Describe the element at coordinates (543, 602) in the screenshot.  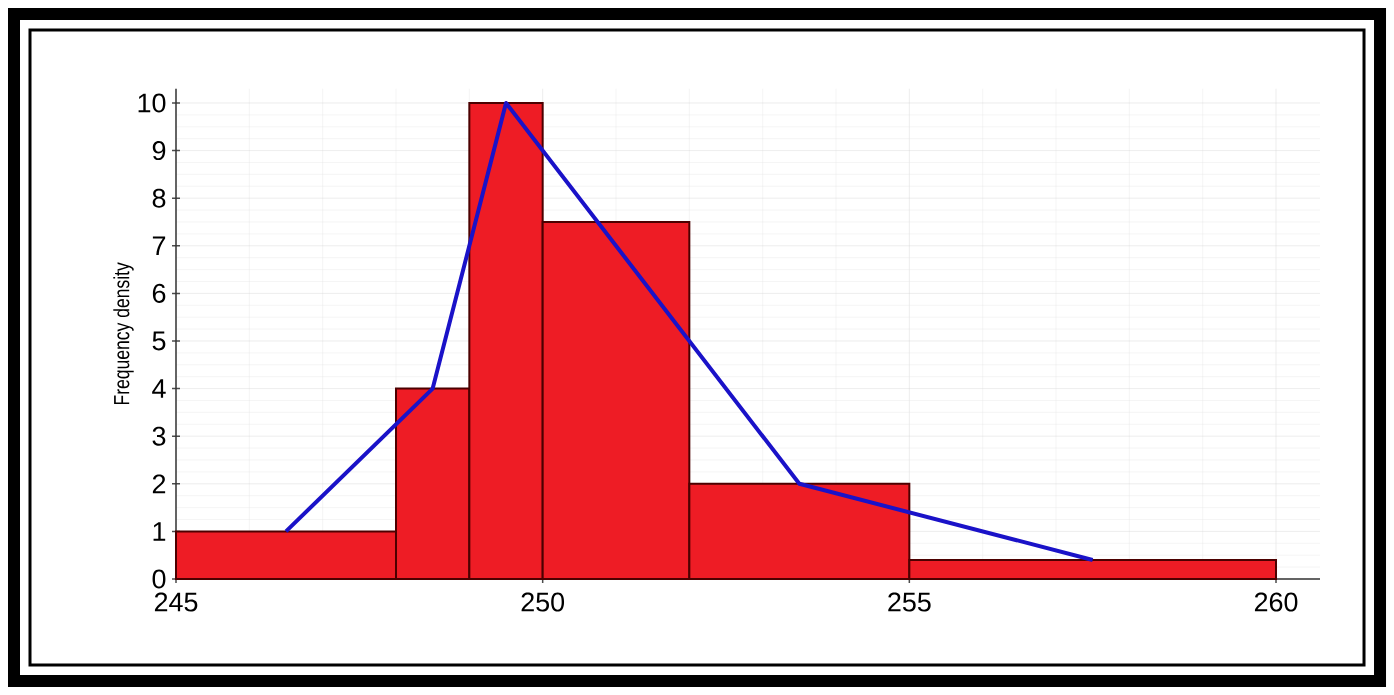
I see `x-tick-label: 250` at that location.